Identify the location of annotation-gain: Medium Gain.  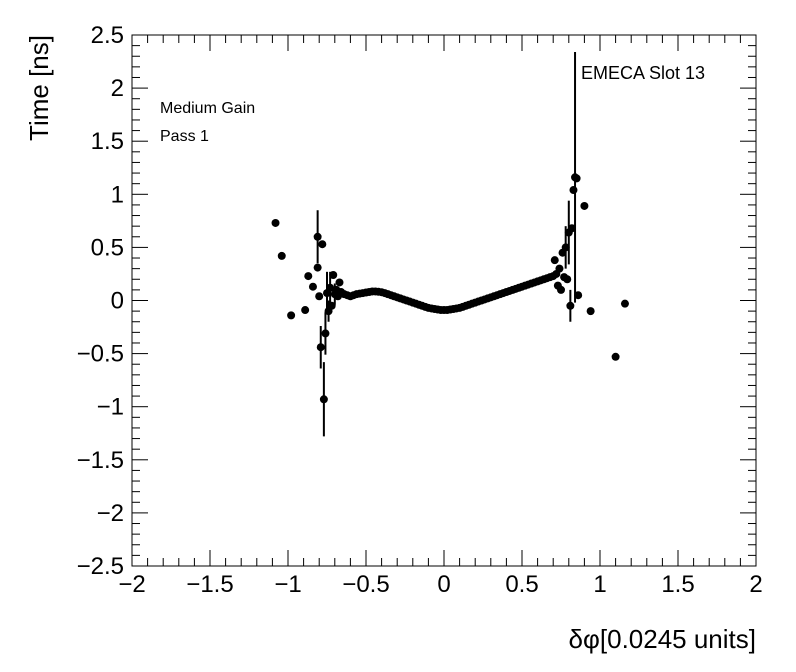
(207, 108).